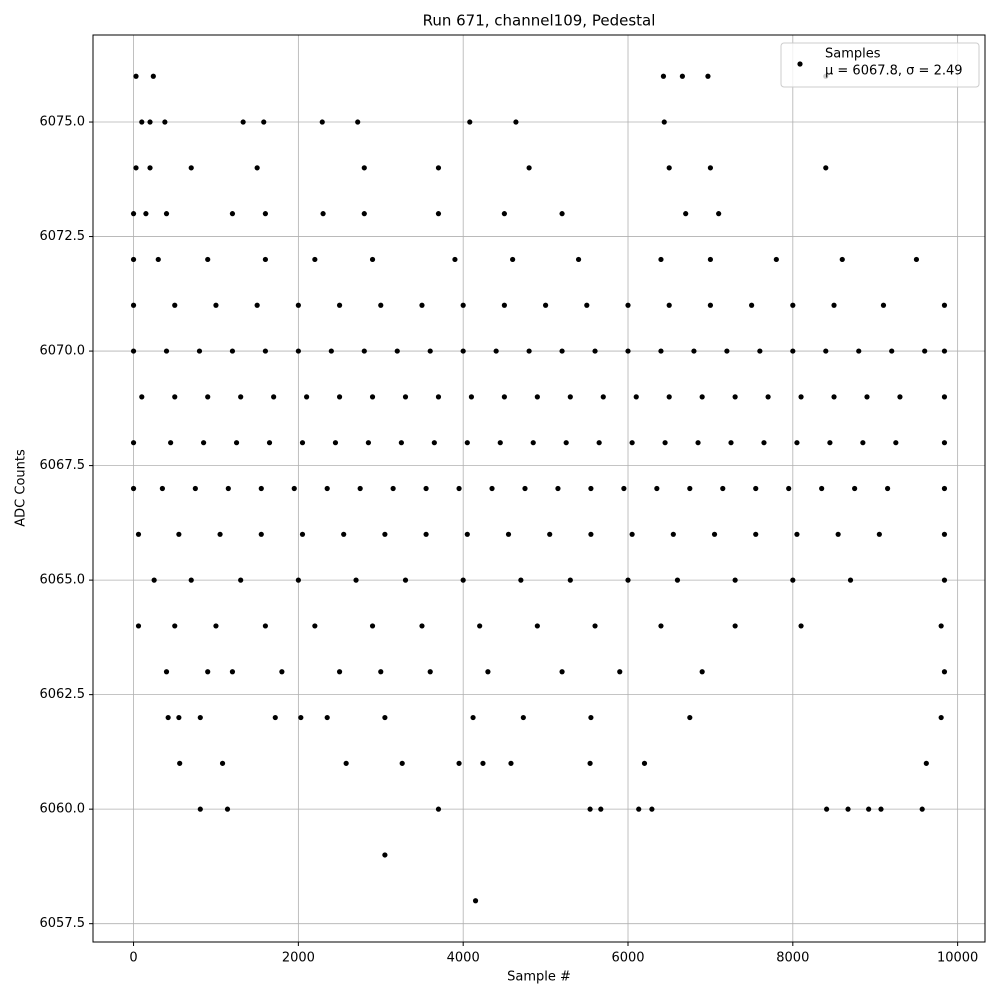  What do you see at coordinates (63, 236) in the screenshot?
I see `y-tick-label: 6072.5` at bounding box center [63, 236].